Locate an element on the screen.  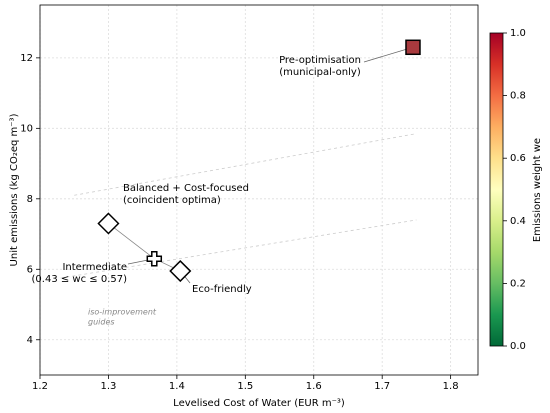
x-tick-label: 1.2 is located at coordinates (40, 386).